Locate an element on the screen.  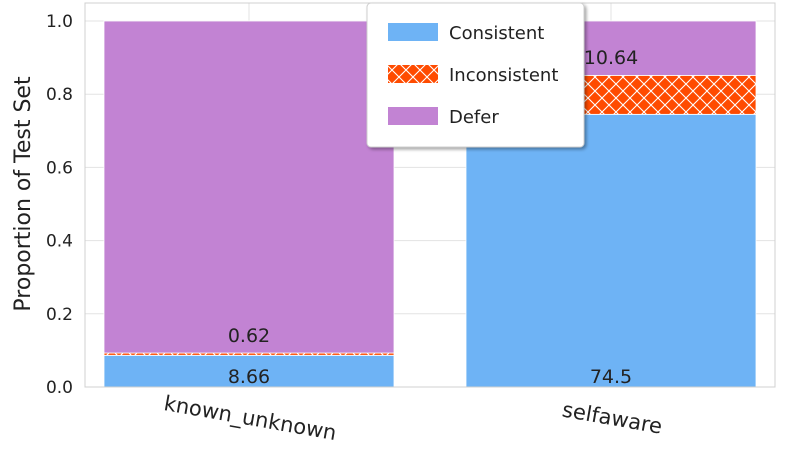
legend-label: Defer is located at coordinates (474, 117).